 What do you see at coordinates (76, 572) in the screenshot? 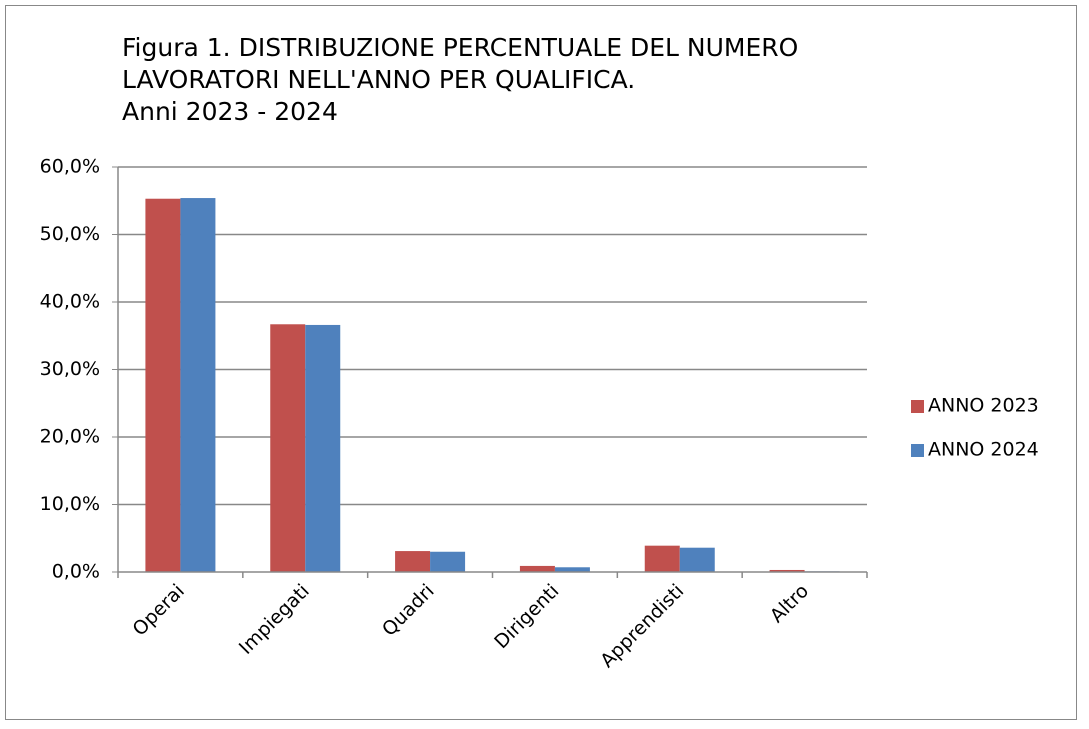
I see `y-tick-label: 0,0%` at bounding box center [76, 572].